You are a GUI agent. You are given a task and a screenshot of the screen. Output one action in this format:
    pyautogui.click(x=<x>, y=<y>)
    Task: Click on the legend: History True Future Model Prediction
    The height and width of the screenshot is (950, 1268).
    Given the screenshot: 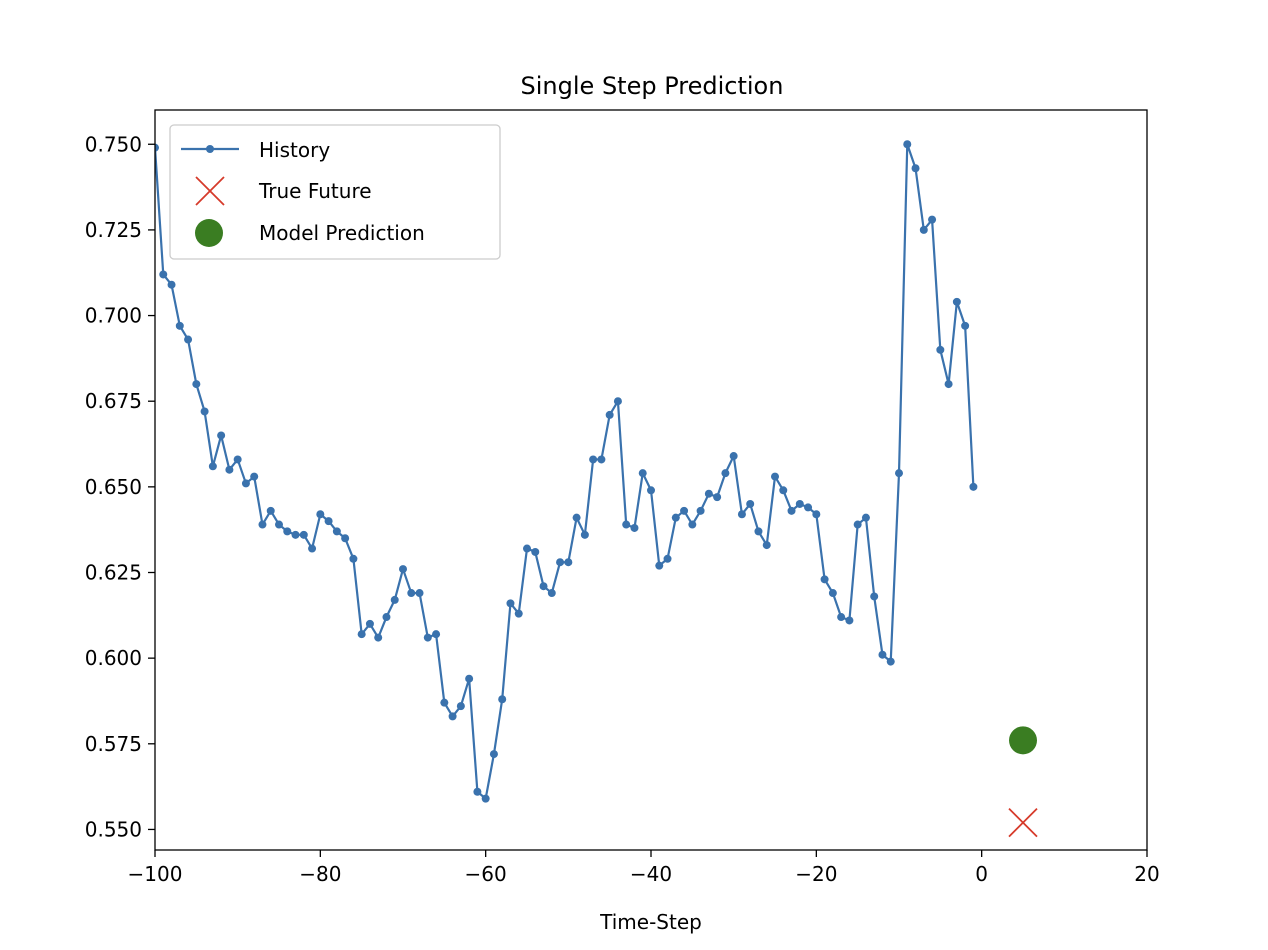 What is the action you would take?
    pyautogui.click(x=335, y=192)
    